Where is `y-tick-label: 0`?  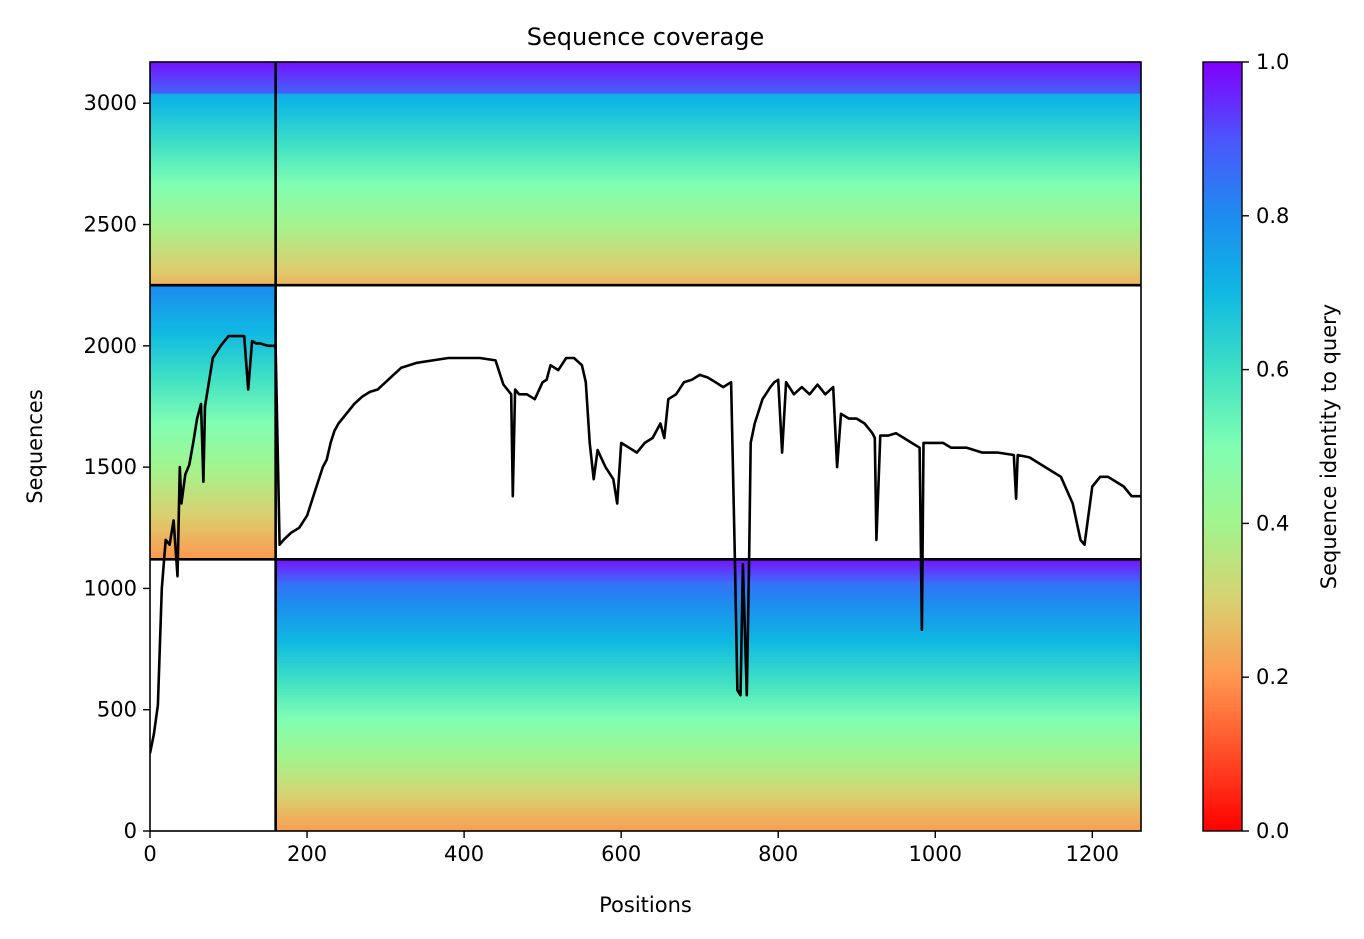
y-tick-label: 0 is located at coordinates (130, 831).